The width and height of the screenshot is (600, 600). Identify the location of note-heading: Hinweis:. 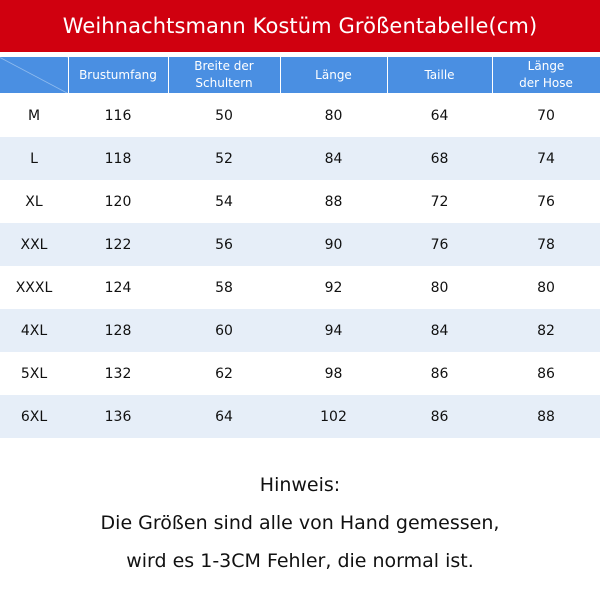
(300, 485).